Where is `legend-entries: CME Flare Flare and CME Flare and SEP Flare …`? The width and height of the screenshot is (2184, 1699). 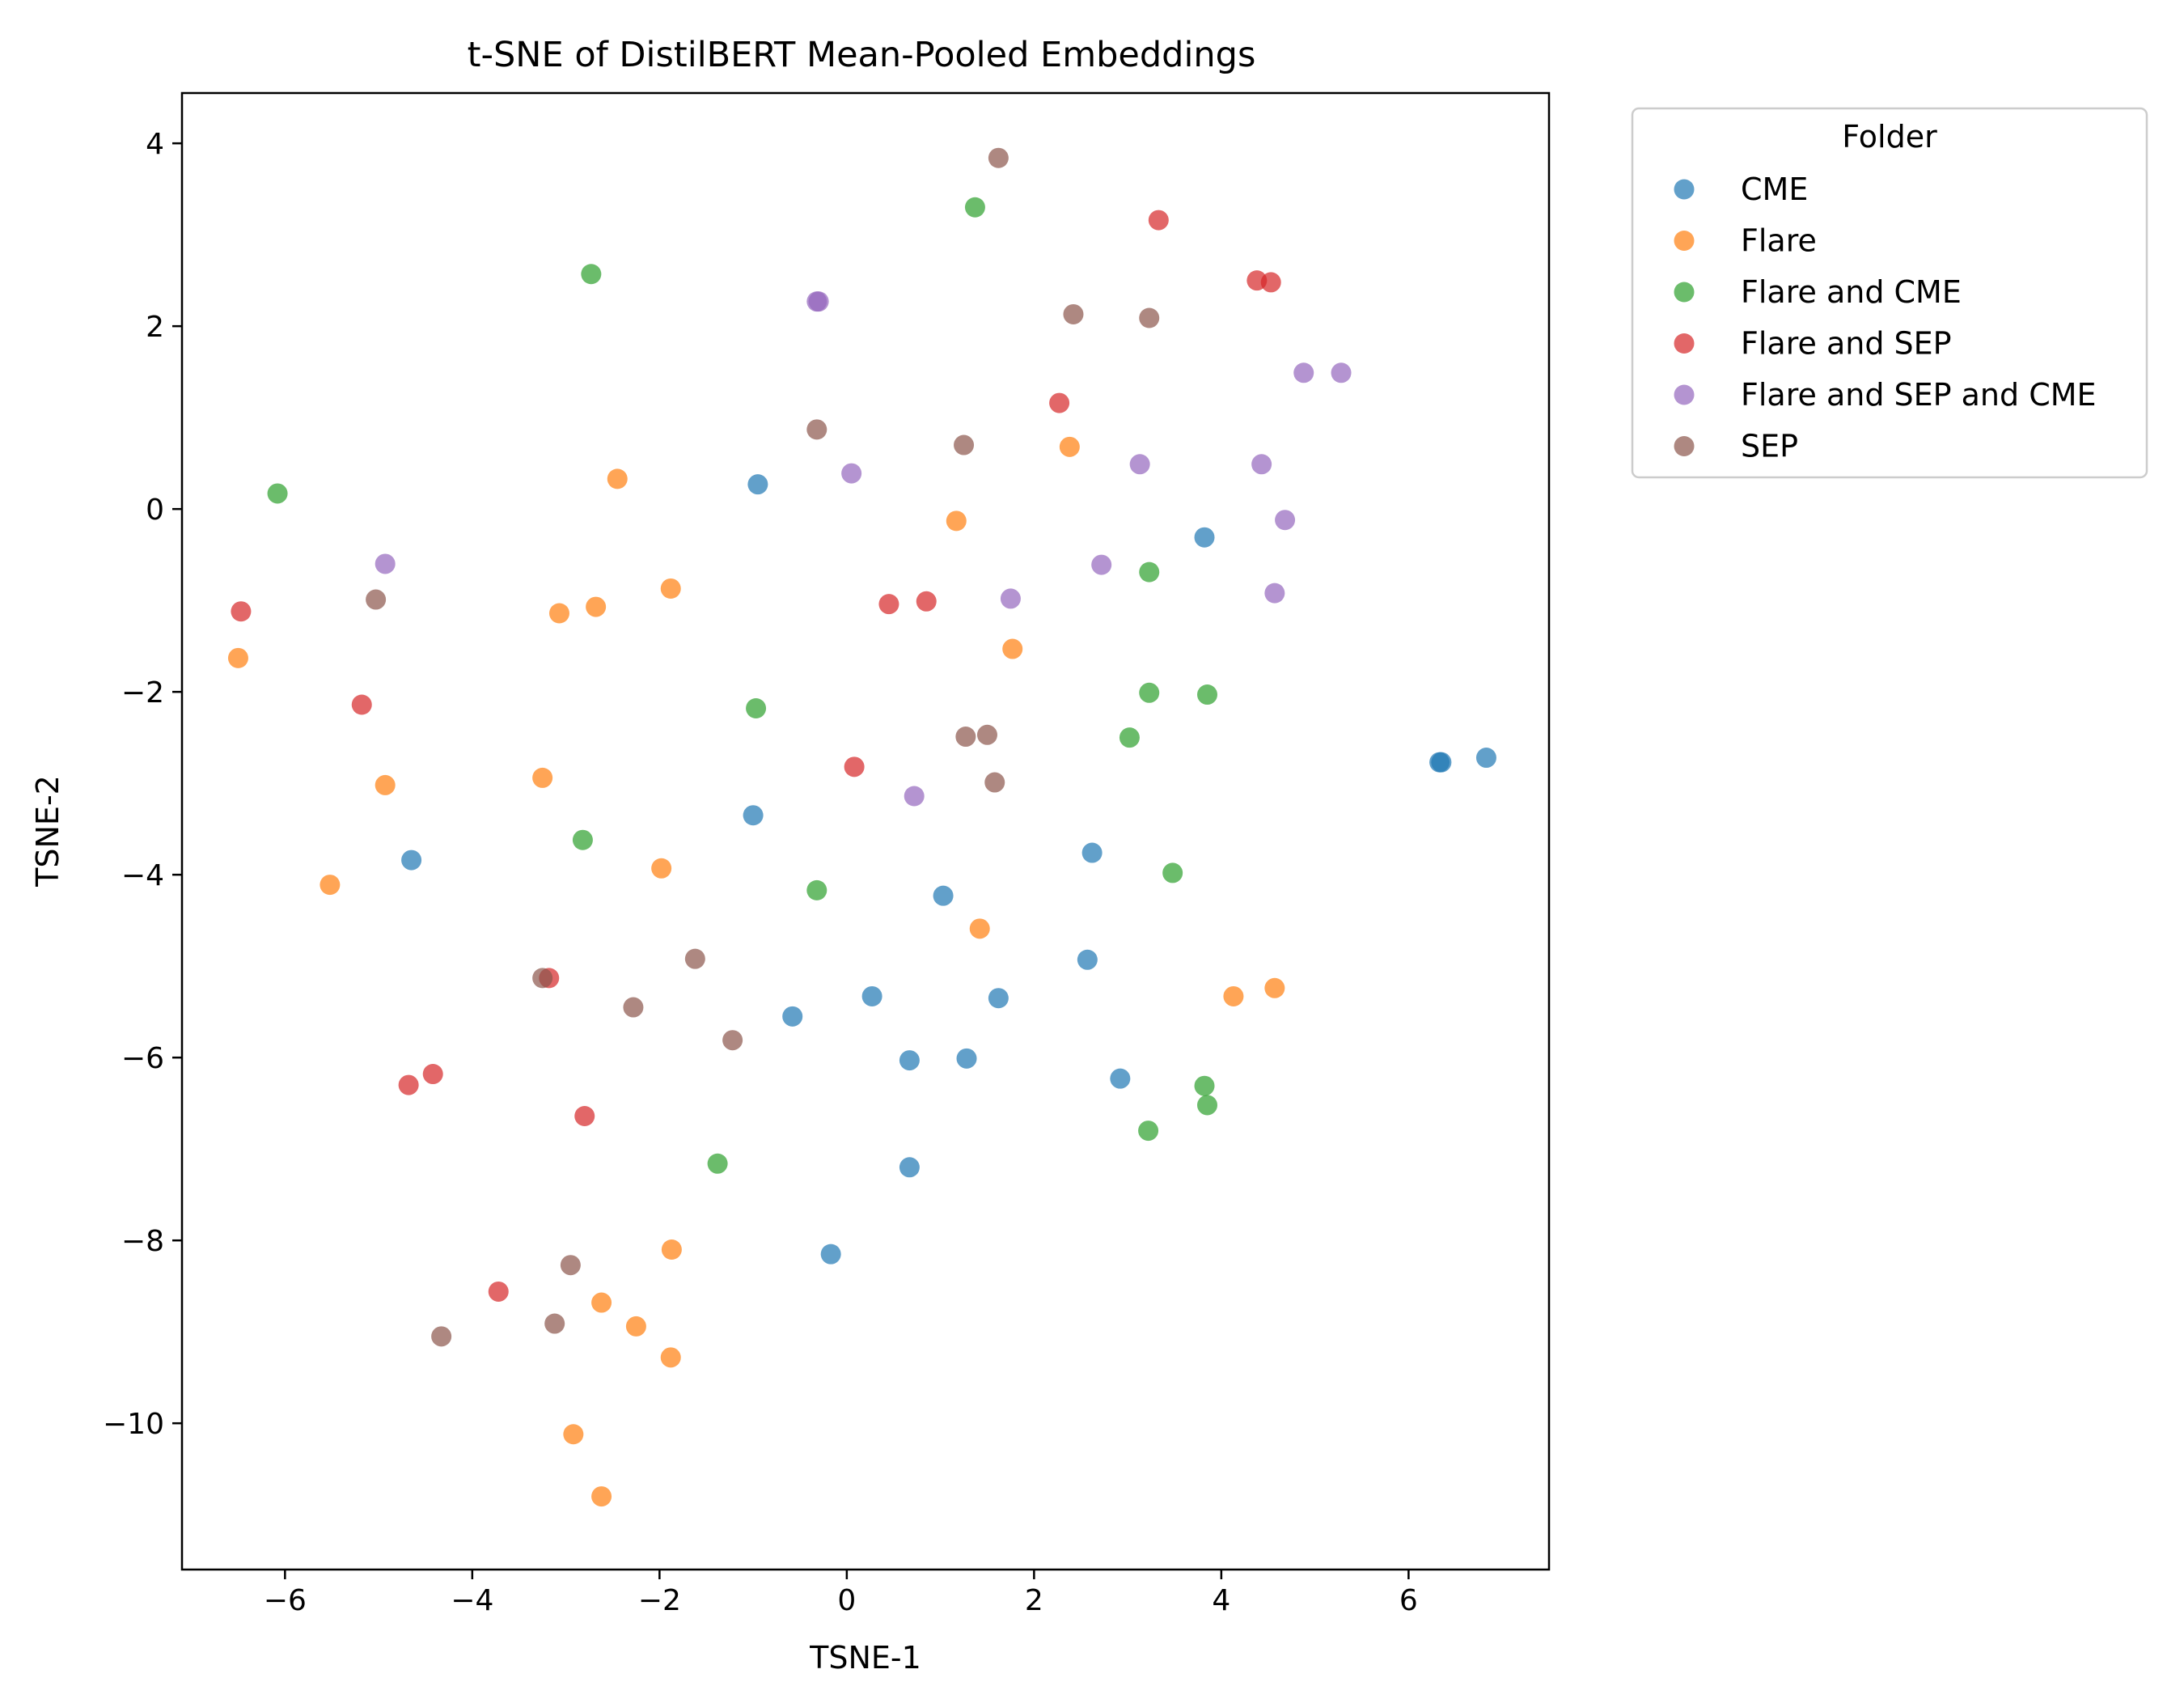 legend-entries: CME Flare Flare and CME Flare and SEP Flare … is located at coordinates (1885, 318).